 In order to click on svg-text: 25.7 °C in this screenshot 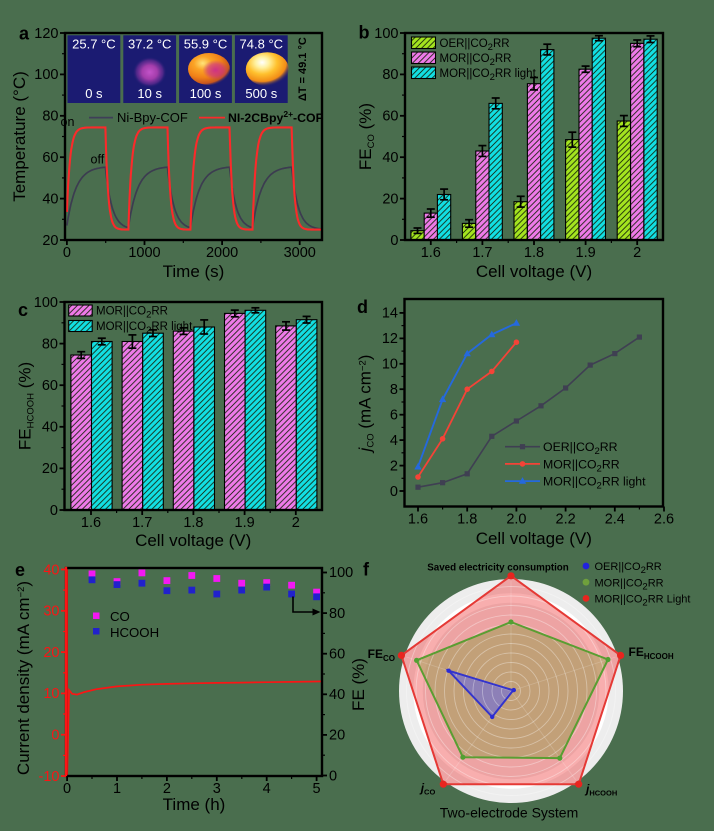, I will do `click(94, 44)`.